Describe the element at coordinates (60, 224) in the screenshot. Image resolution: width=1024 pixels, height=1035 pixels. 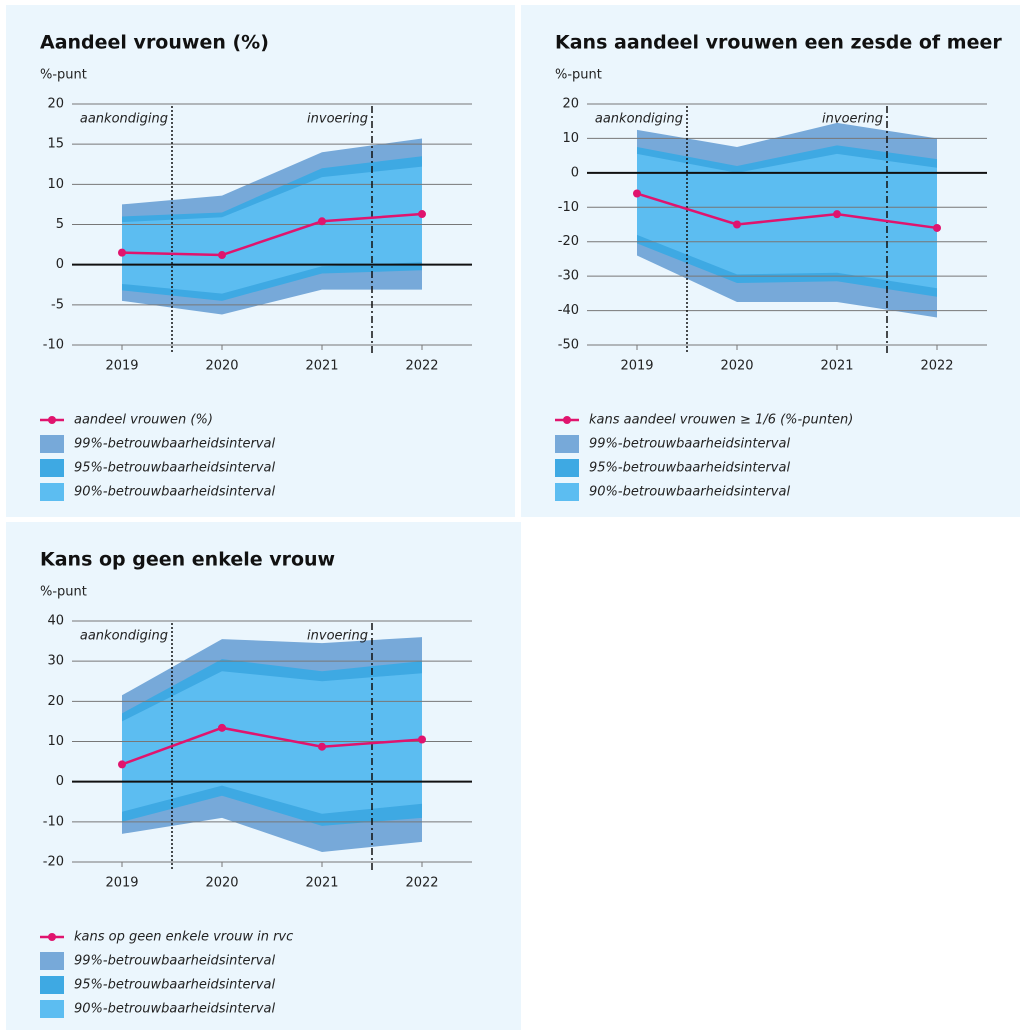
I see `y-tick-label: 5` at that location.